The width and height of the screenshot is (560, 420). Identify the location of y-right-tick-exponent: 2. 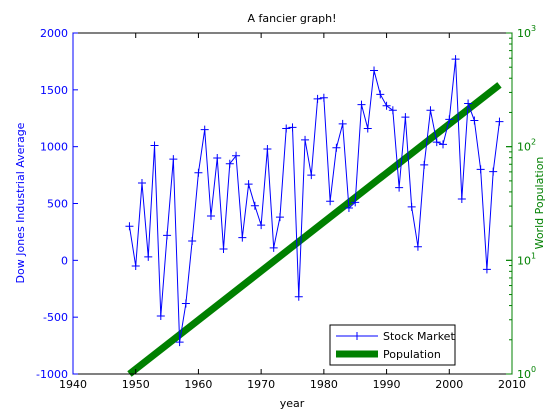
(533, 142).